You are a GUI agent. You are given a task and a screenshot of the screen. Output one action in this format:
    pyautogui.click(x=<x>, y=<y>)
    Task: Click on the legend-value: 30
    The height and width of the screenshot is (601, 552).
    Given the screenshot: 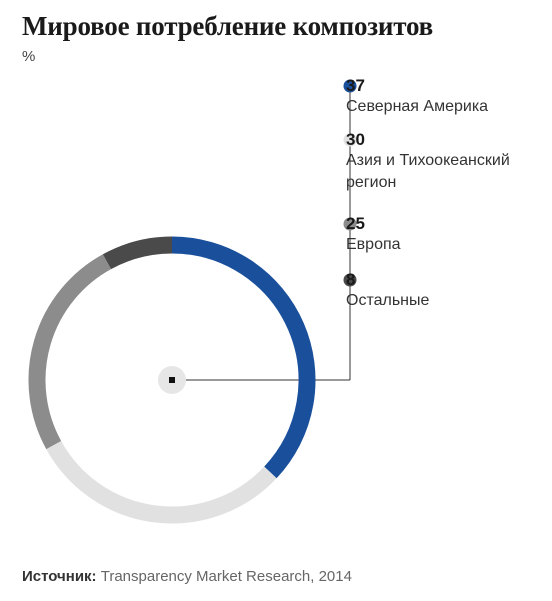 What is the action you would take?
    pyautogui.click(x=355, y=139)
    